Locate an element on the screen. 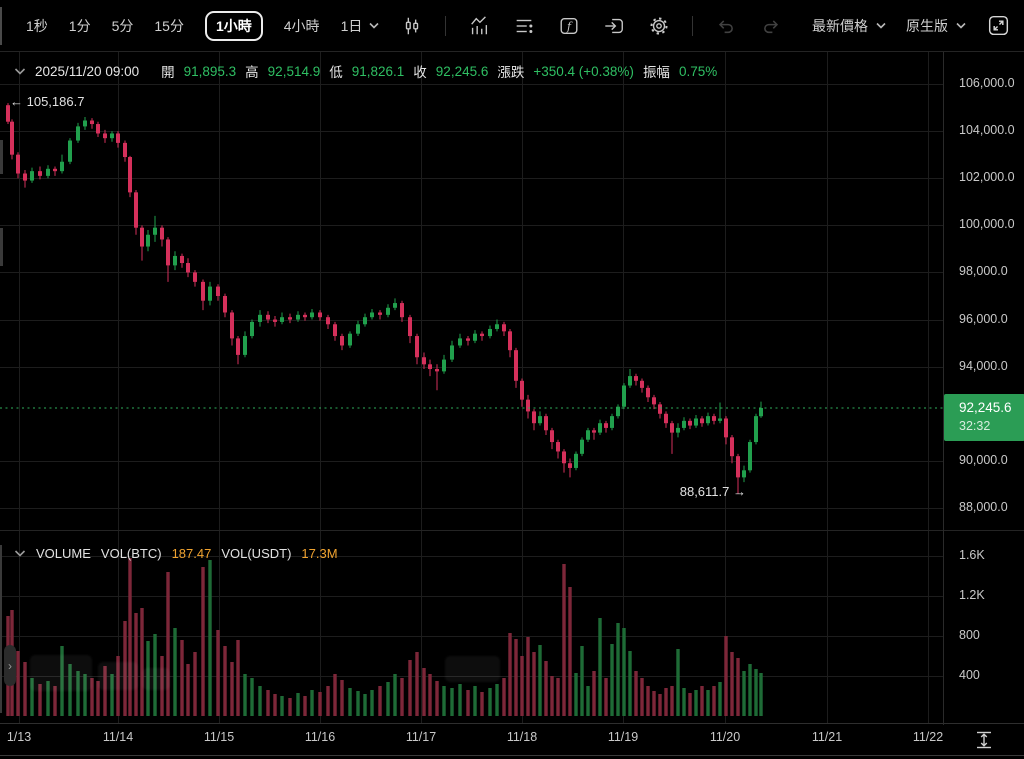 The image size is (1024, 759). high-value: 92,514.9 is located at coordinates (294, 71).